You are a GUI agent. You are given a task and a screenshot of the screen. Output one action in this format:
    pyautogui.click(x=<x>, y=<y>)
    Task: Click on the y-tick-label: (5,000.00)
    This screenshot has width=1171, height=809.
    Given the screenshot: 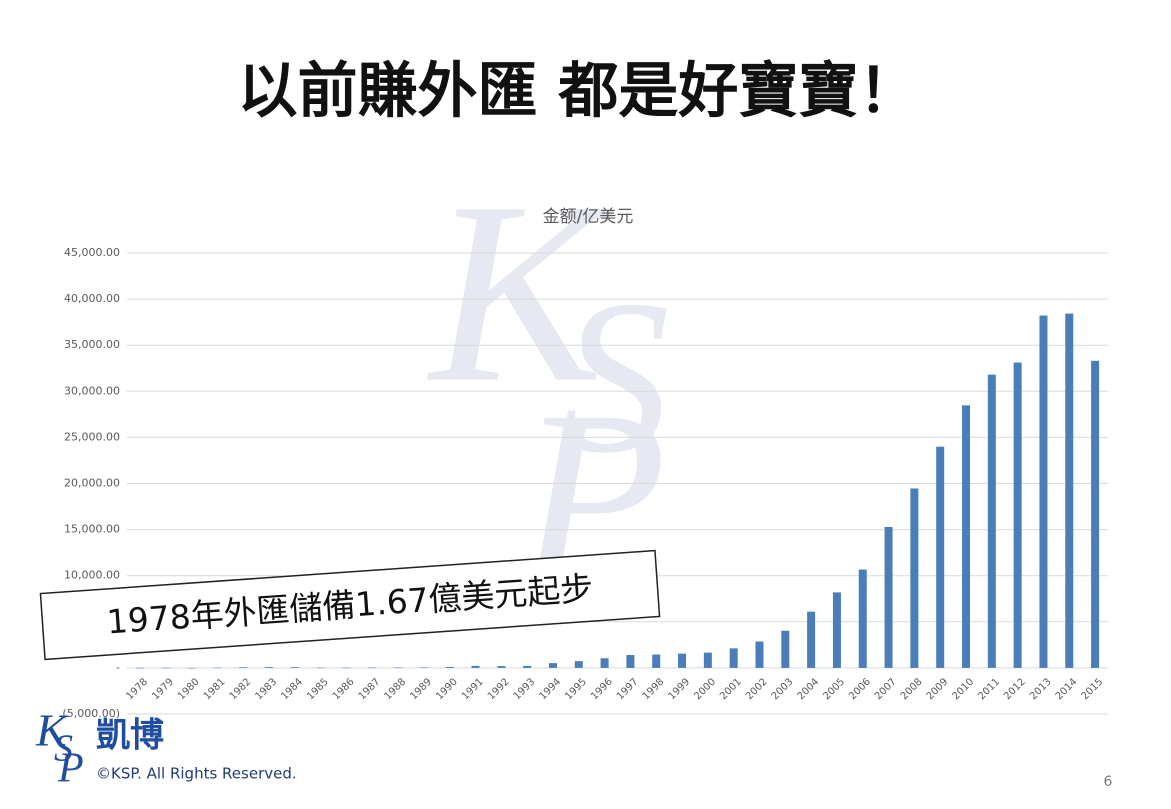 What is the action you would take?
    pyautogui.click(x=91, y=713)
    